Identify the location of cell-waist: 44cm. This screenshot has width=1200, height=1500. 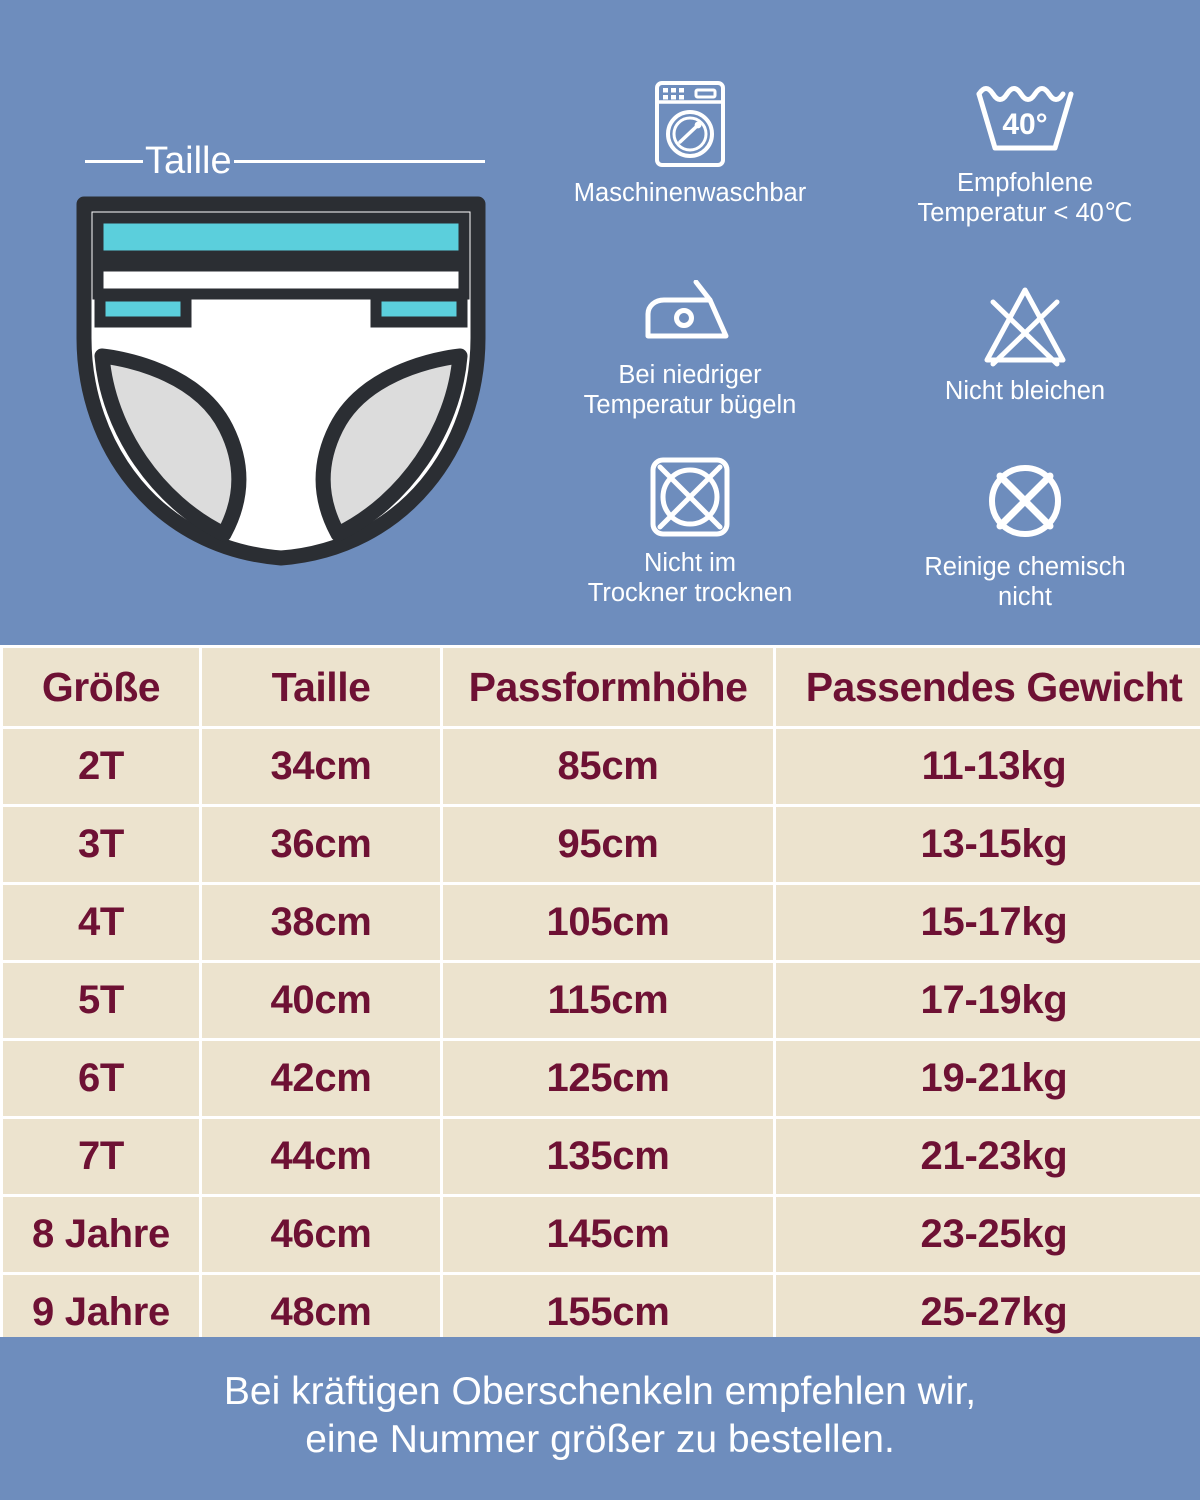
(321, 1156).